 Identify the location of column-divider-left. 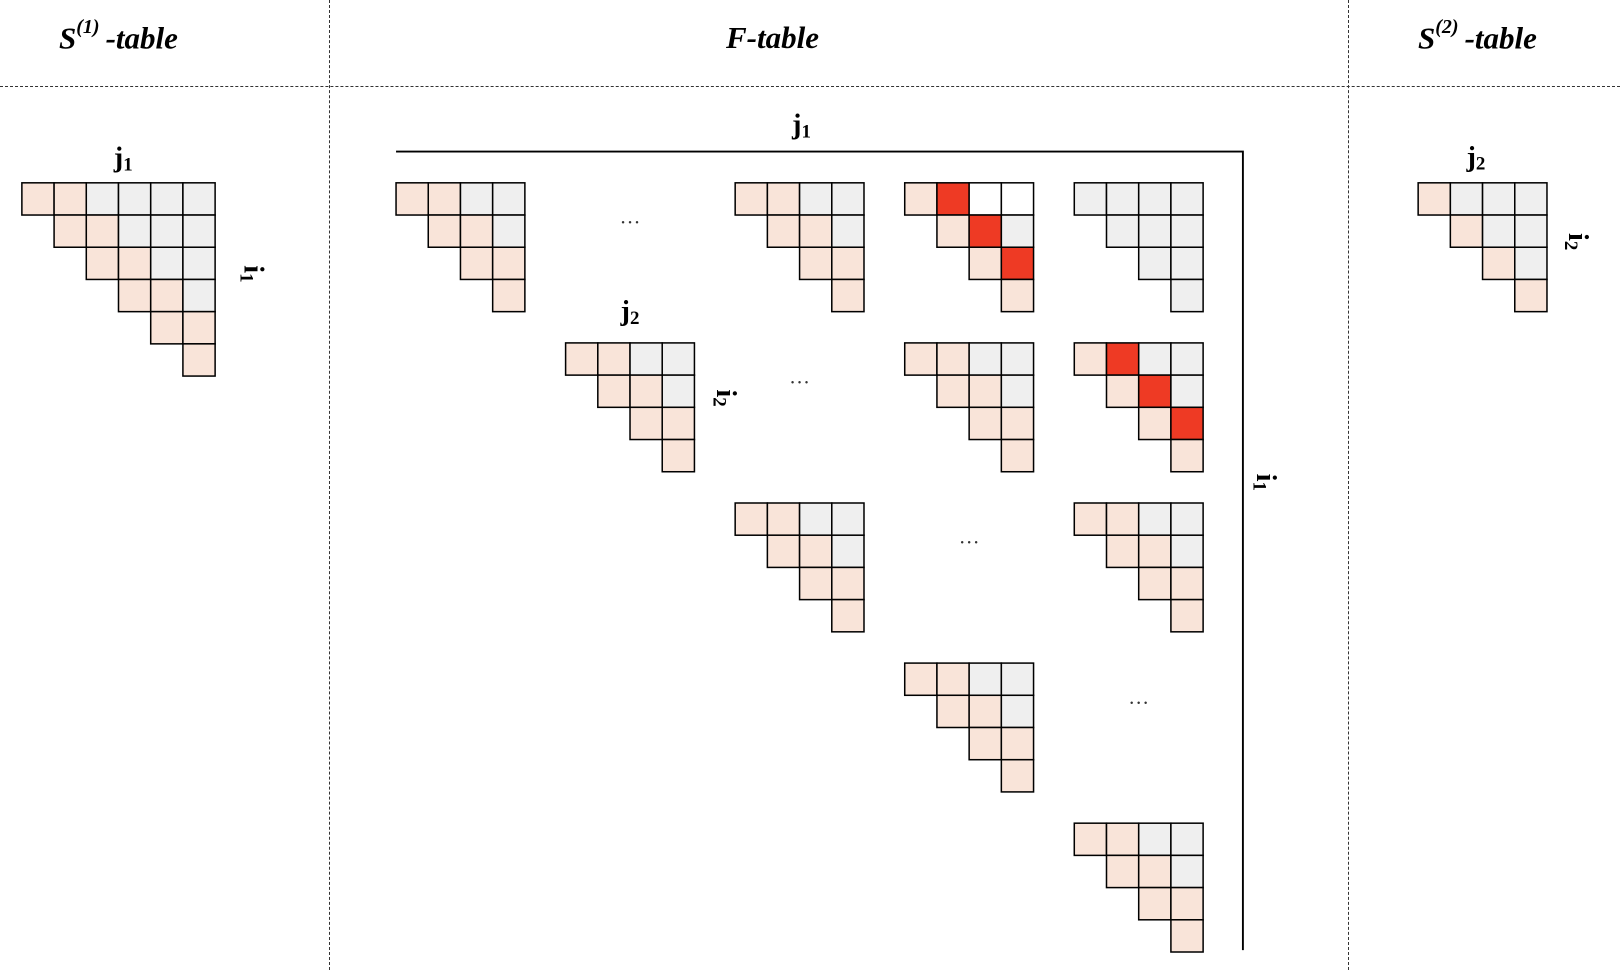
(329, 485).